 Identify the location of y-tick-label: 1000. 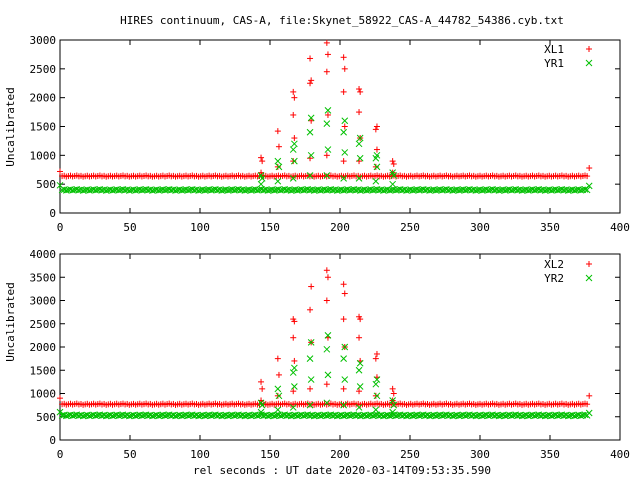
(43, 155).